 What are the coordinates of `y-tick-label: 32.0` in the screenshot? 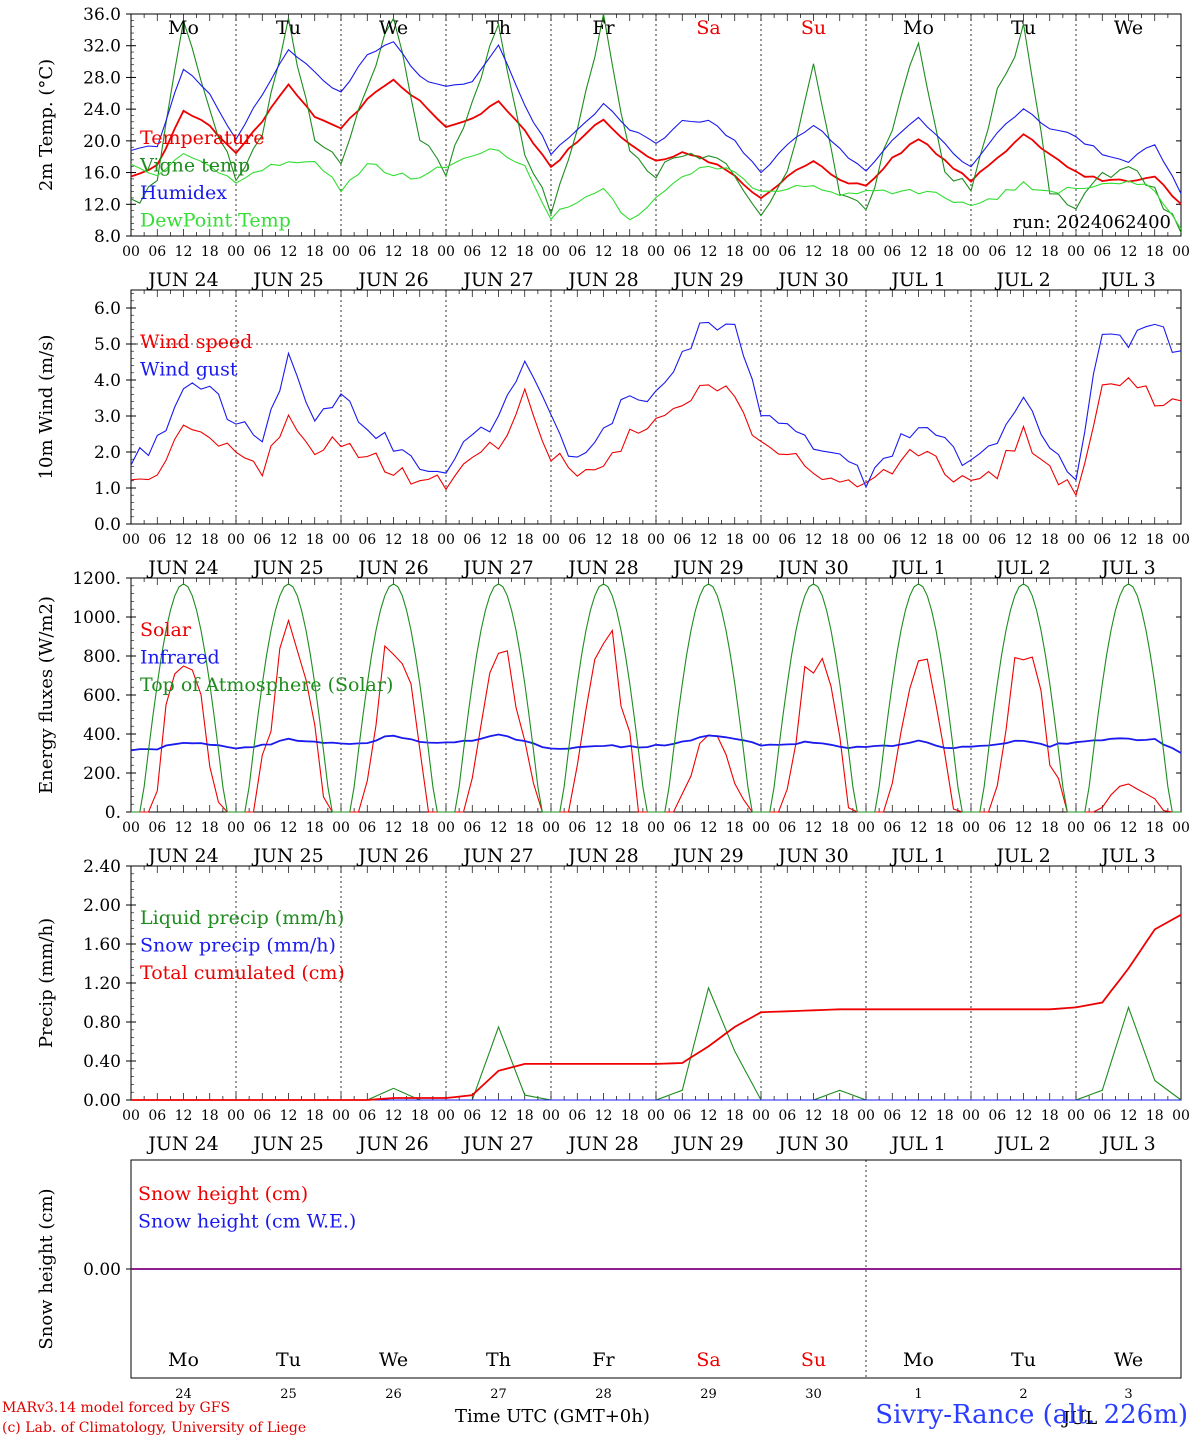 It's located at (102, 47).